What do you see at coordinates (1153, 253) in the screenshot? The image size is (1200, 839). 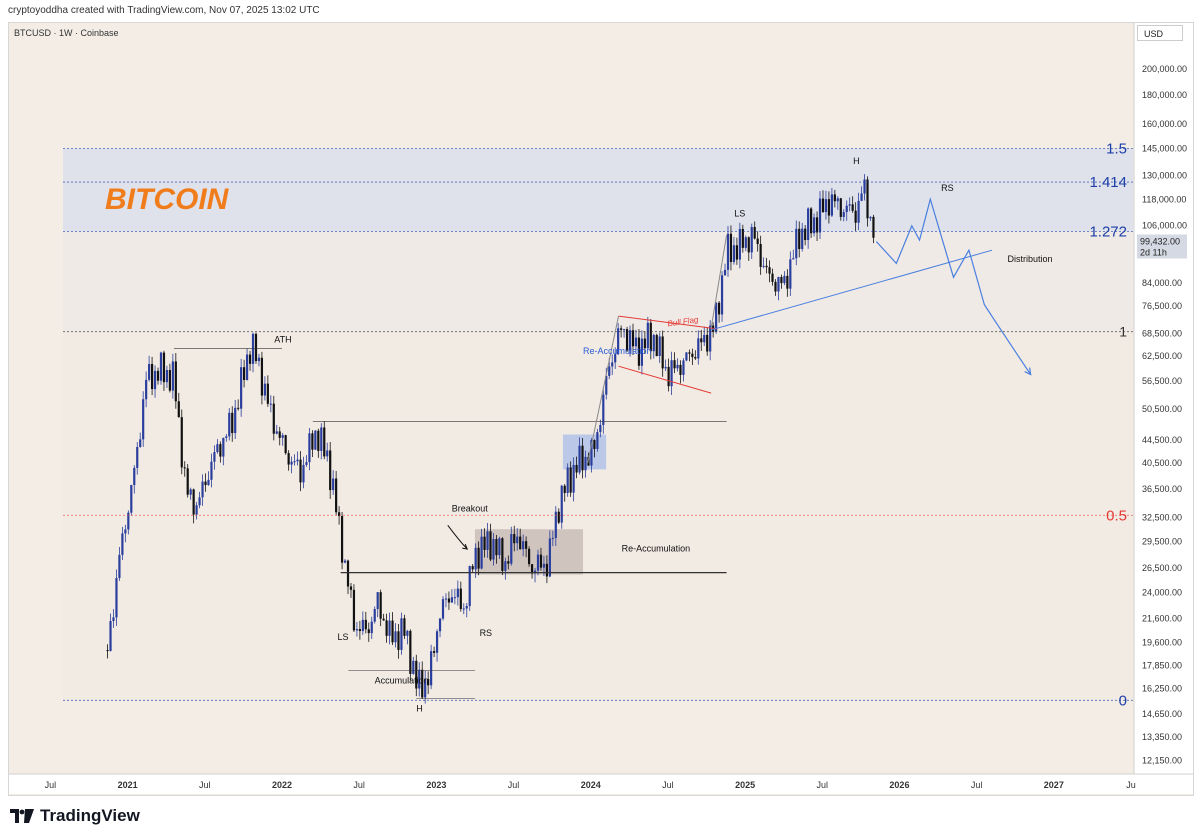 I see `last-price-countdown: 2d 11h` at bounding box center [1153, 253].